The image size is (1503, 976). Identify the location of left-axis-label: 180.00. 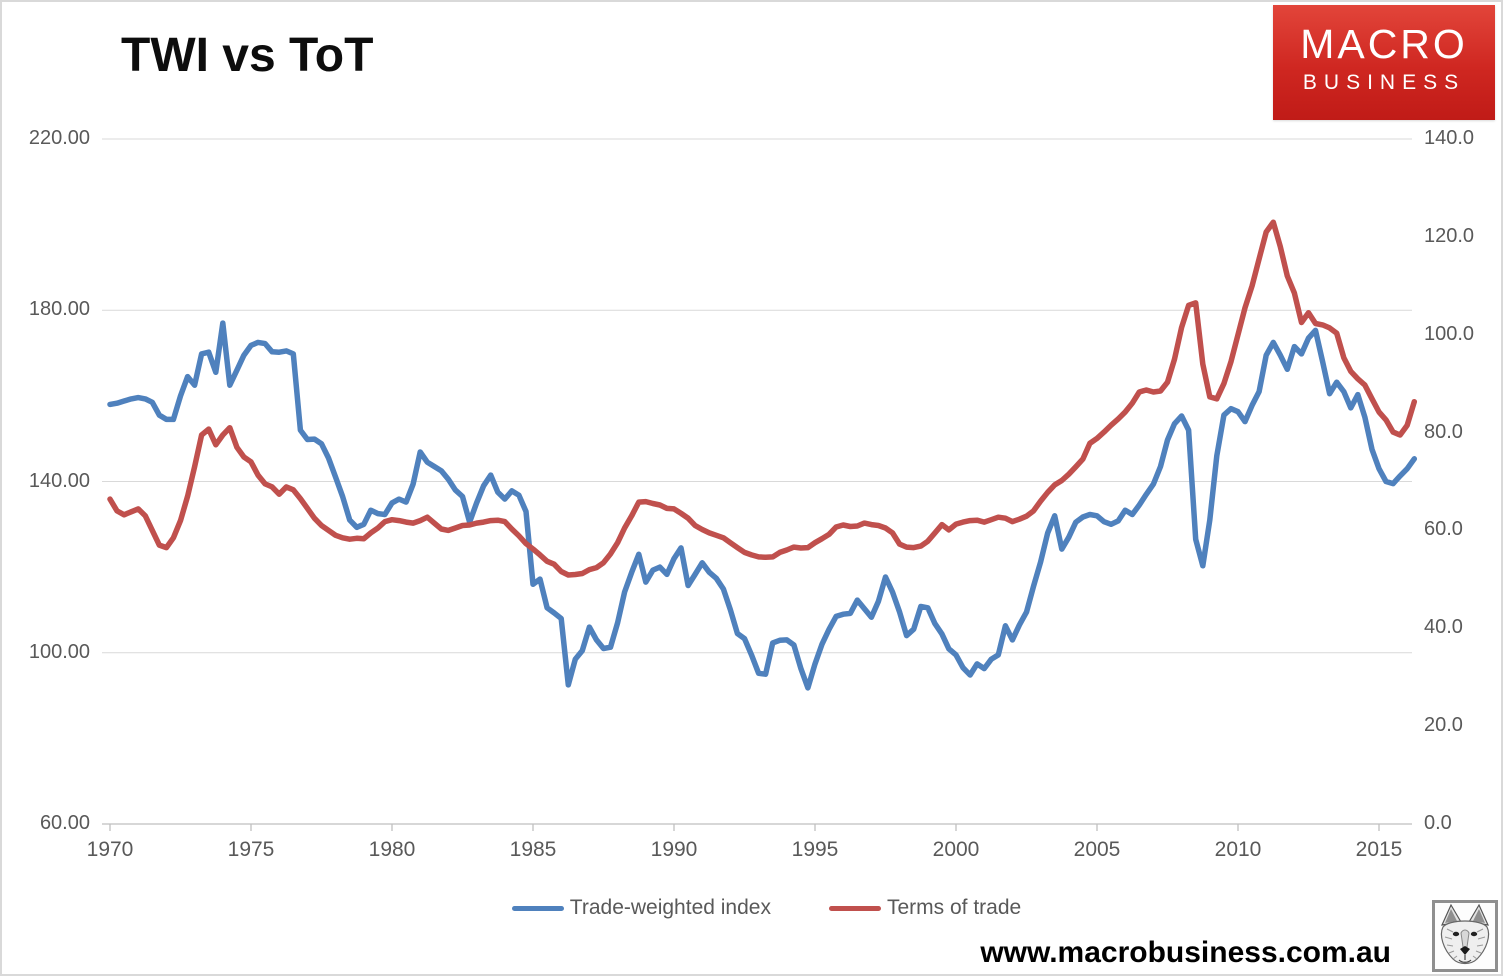
(59, 309).